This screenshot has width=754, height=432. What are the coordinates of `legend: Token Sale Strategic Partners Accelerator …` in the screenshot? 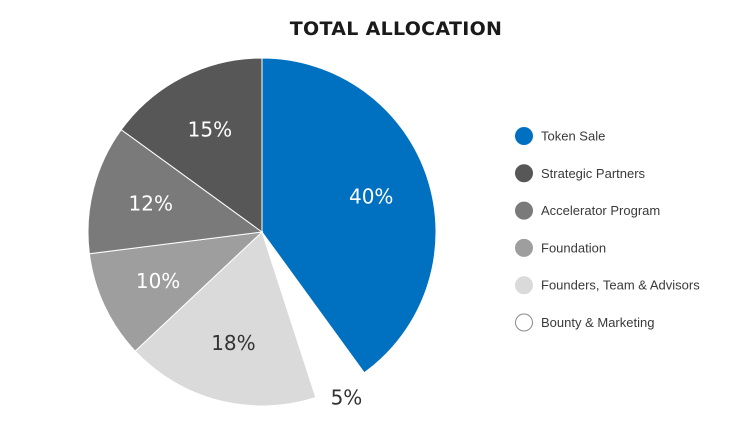 It's located at (607, 229).